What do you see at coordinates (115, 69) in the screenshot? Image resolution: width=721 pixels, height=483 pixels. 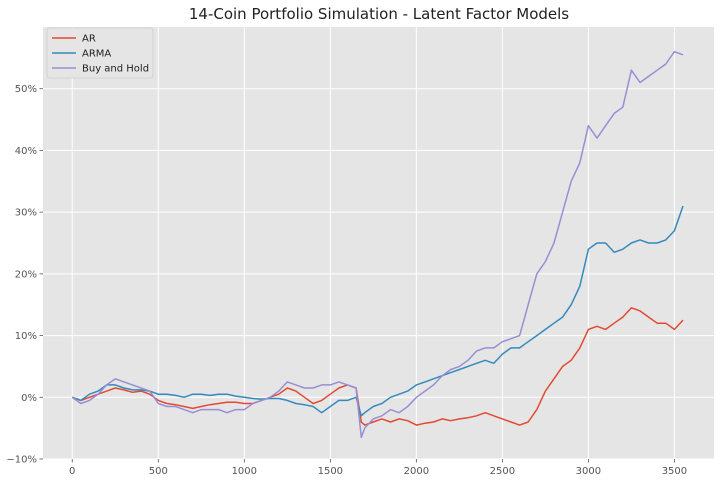 I see `legend-label: Buy and Hold` at bounding box center [115, 69].